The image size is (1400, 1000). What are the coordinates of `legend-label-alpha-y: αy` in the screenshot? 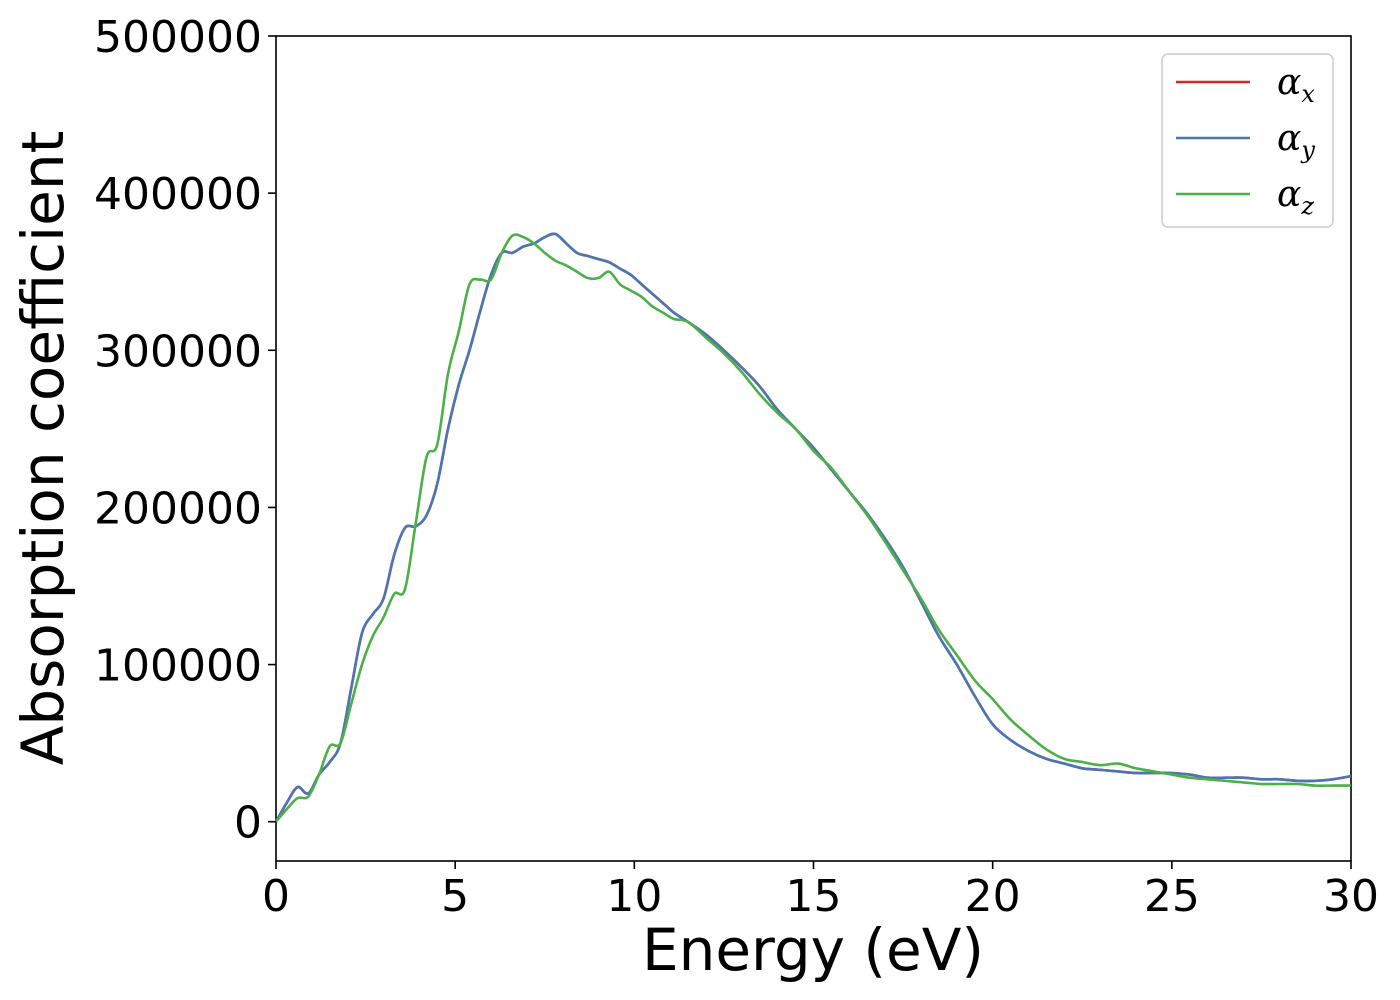 It's located at (1296, 141).